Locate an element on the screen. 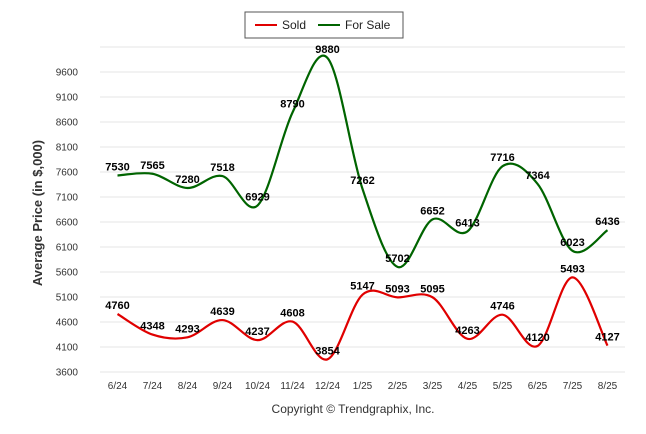 This screenshot has width=646, height=434. data-label-sold: 3854 is located at coordinates (327, 351).